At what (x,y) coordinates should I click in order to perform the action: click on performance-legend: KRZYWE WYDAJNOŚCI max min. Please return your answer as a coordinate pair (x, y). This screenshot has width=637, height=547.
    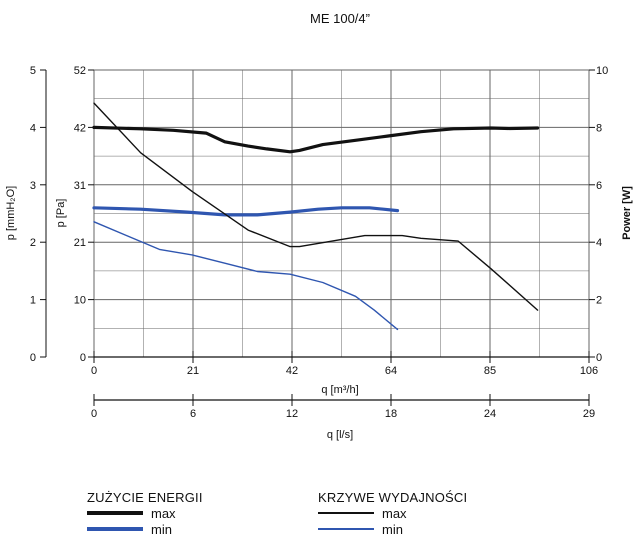
    Looking at the image, I should click on (392, 513).